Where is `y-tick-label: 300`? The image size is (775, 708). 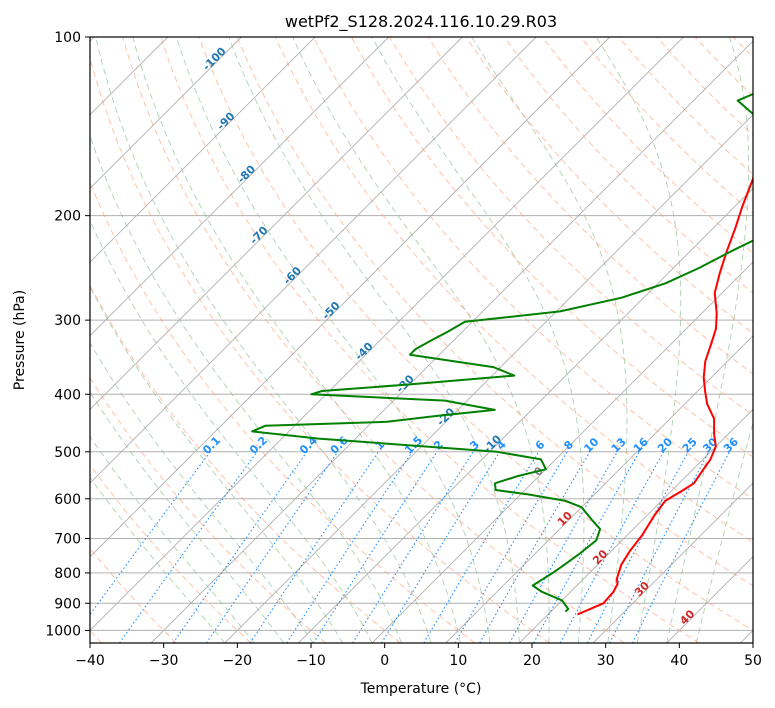 y-tick-label: 300 is located at coordinates (67, 321).